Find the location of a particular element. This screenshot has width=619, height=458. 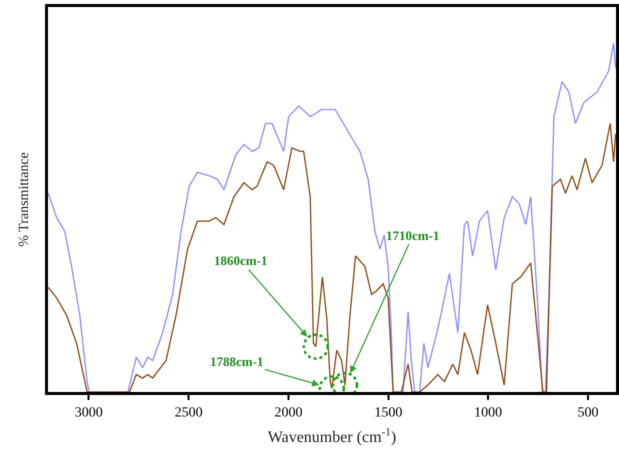

x-tick-label: 1500 is located at coordinates (388, 413).